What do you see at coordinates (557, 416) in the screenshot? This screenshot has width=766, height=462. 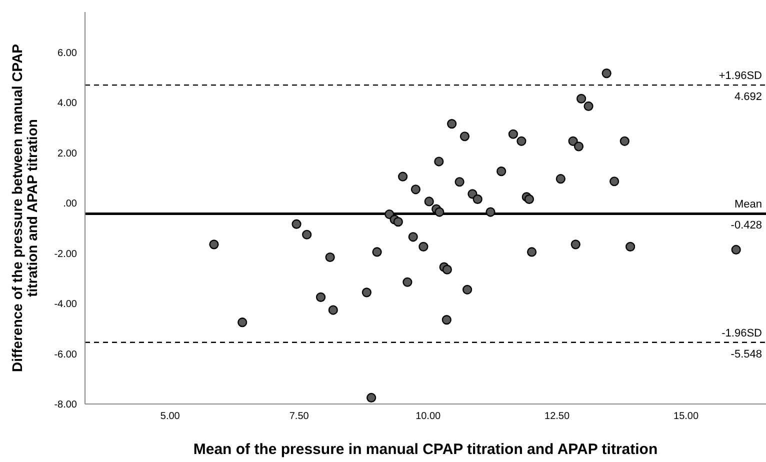 I see `x-tick-label: 12.50` at bounding box center [557, 416].